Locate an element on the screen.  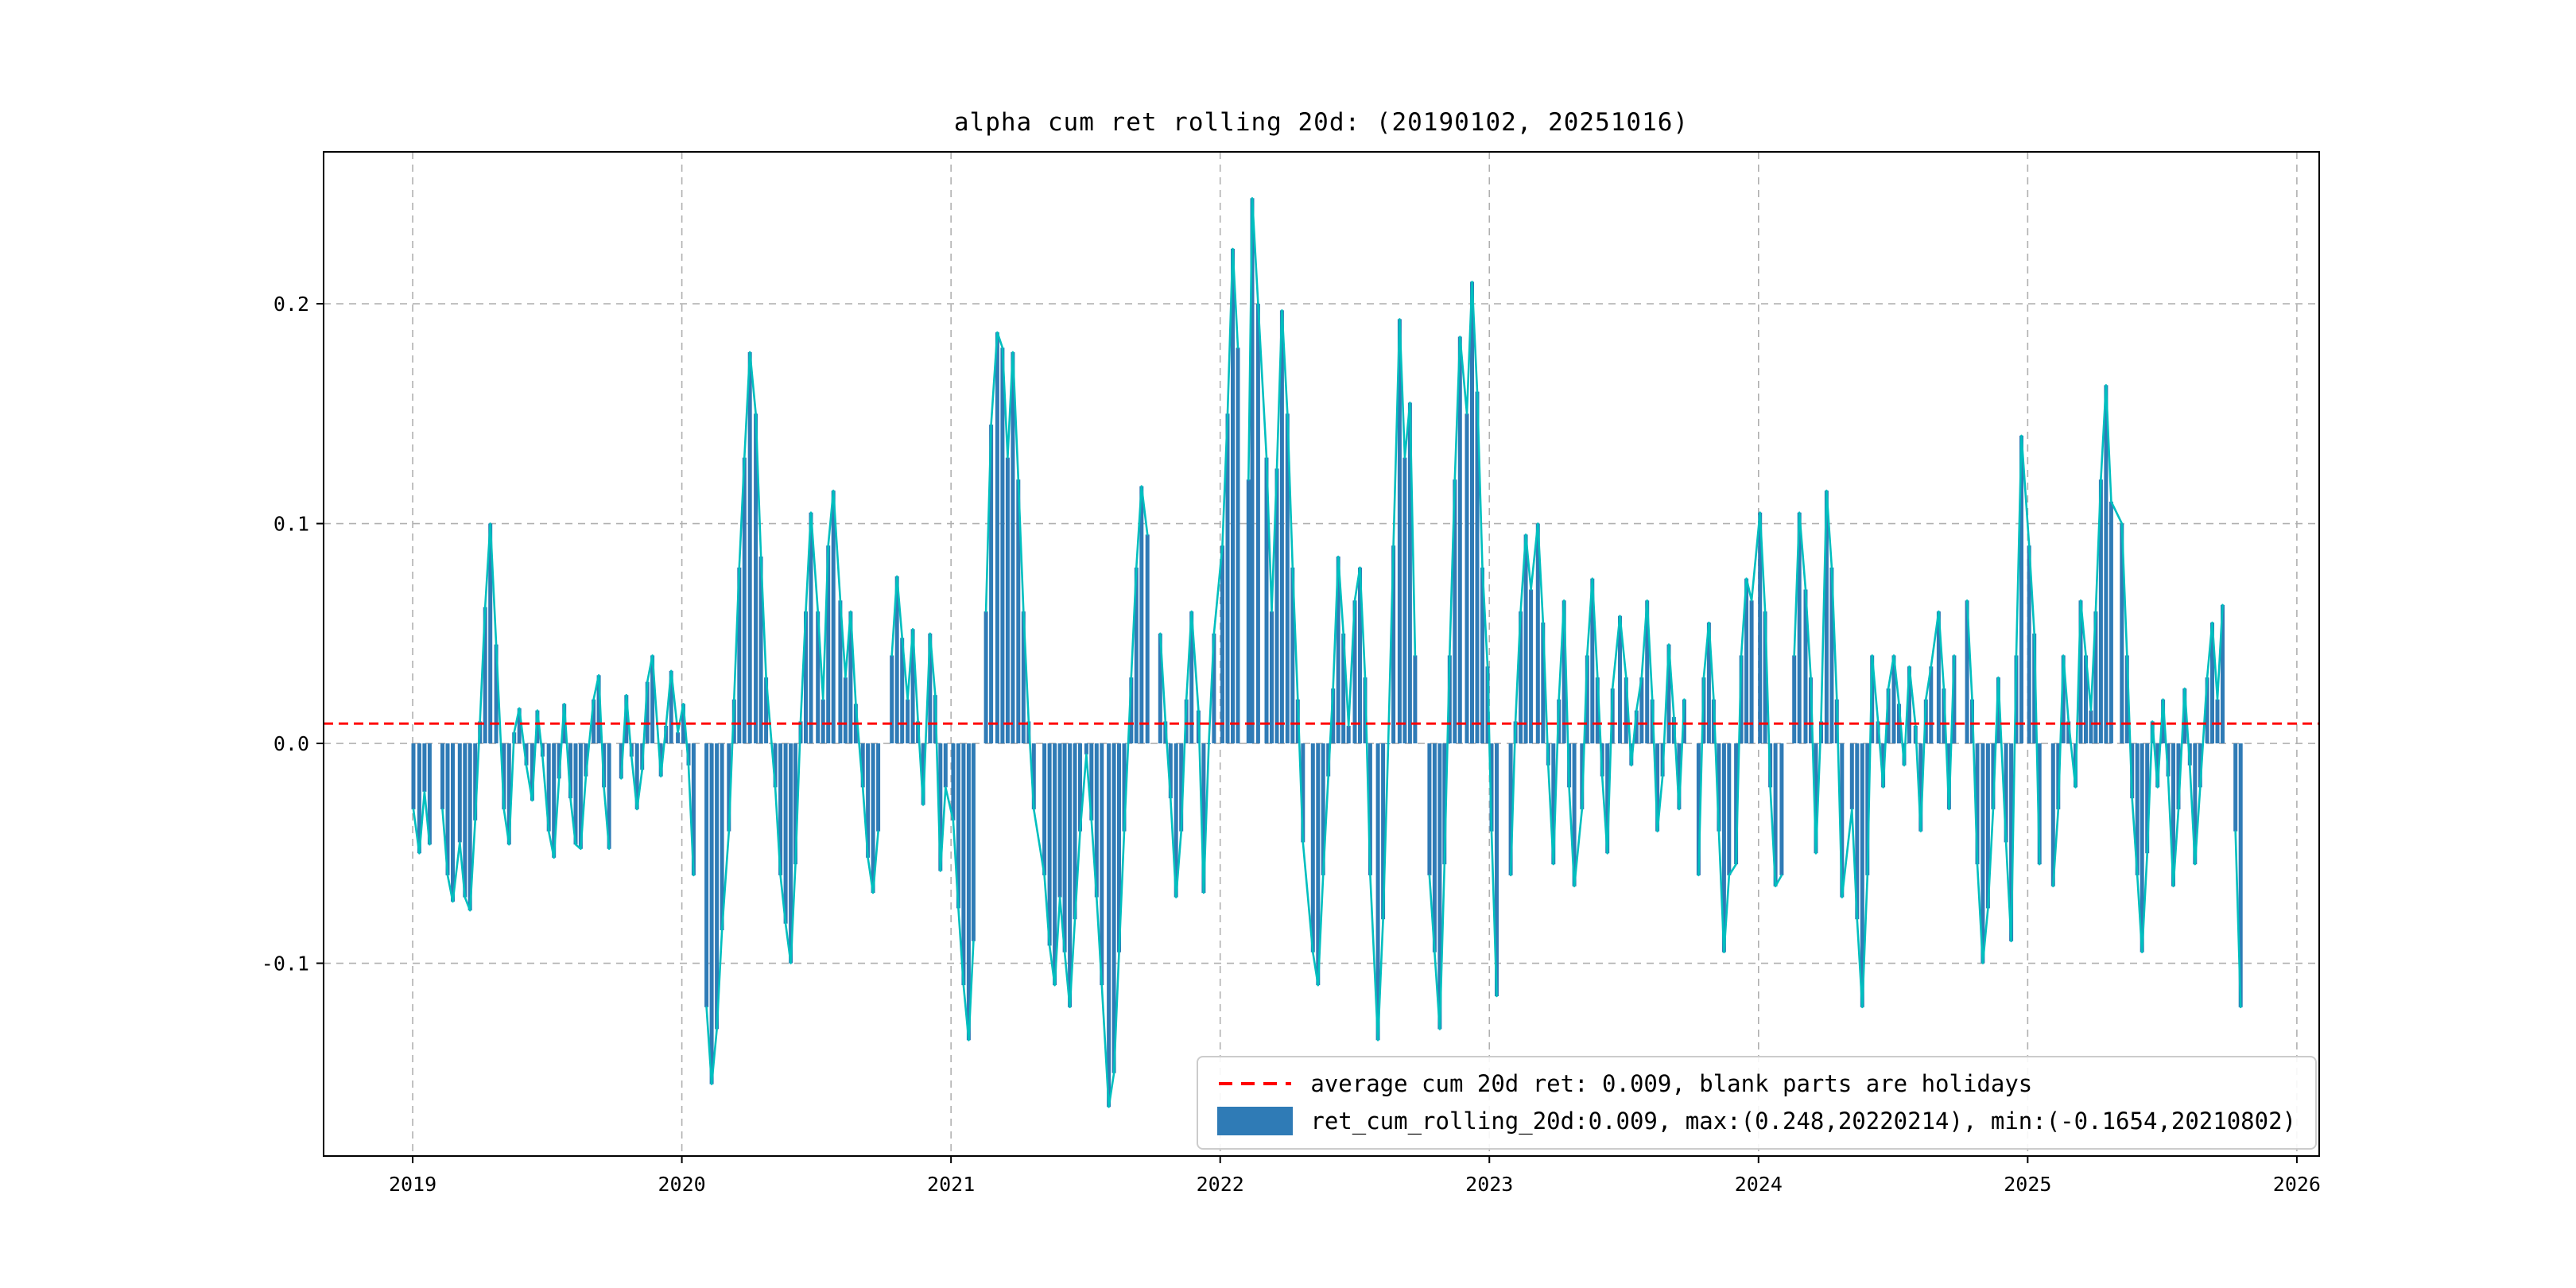
x-tick-label: 2021 is located at coordinates (951, 1184).